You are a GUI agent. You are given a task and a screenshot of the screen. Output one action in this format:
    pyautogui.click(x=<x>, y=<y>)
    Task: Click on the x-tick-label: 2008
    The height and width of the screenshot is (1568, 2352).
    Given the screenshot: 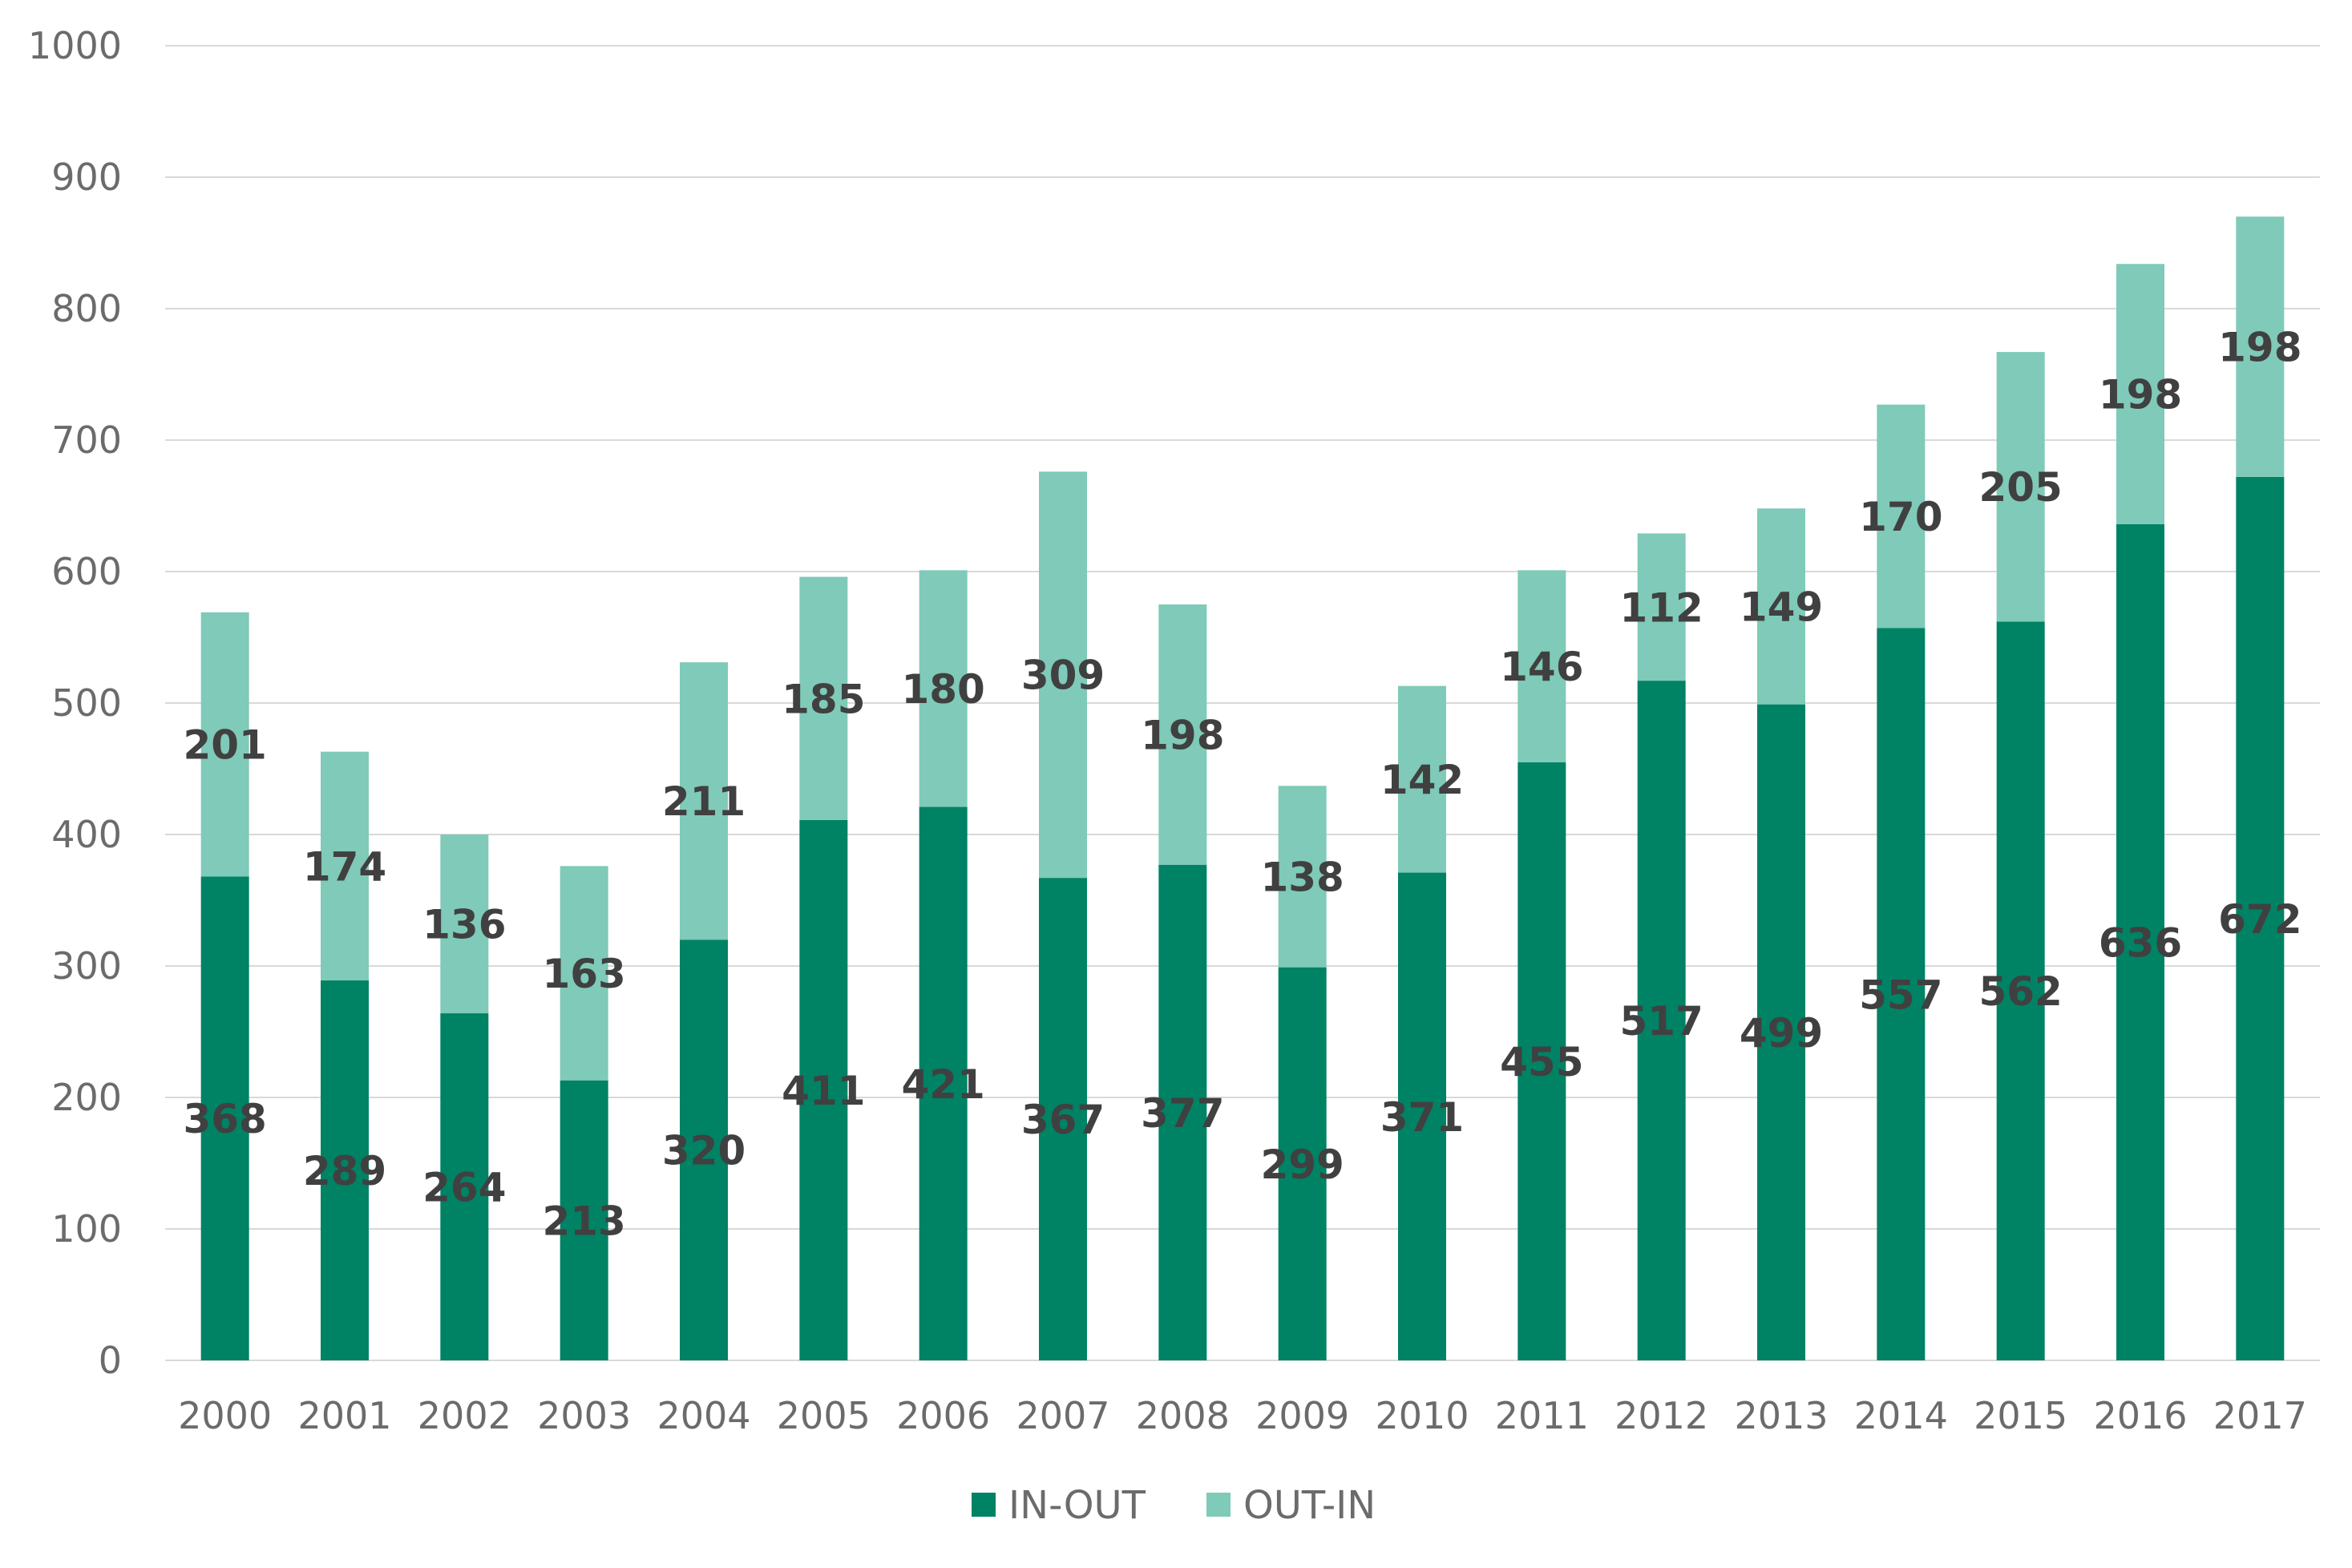 What is the action you would take?
    pyautogui.click(x=1183, y=1415)
    